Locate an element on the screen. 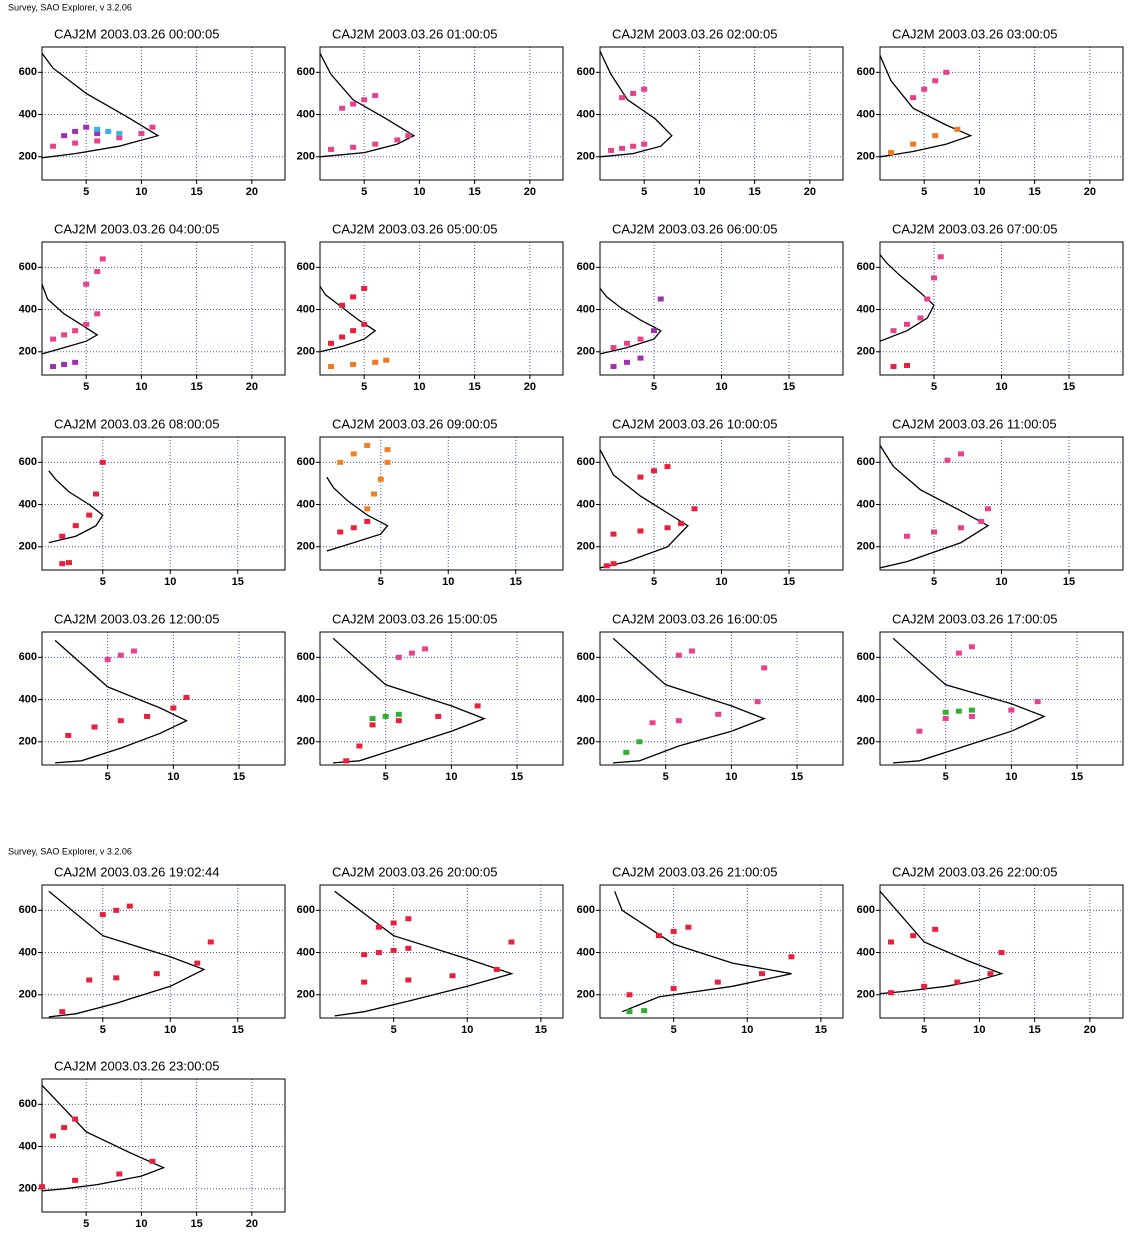 This screenshot has height=1255, width=1130. panel-title: CAJ2M 2003.03.26 10:00:05 is located at coordinates (695, 423).